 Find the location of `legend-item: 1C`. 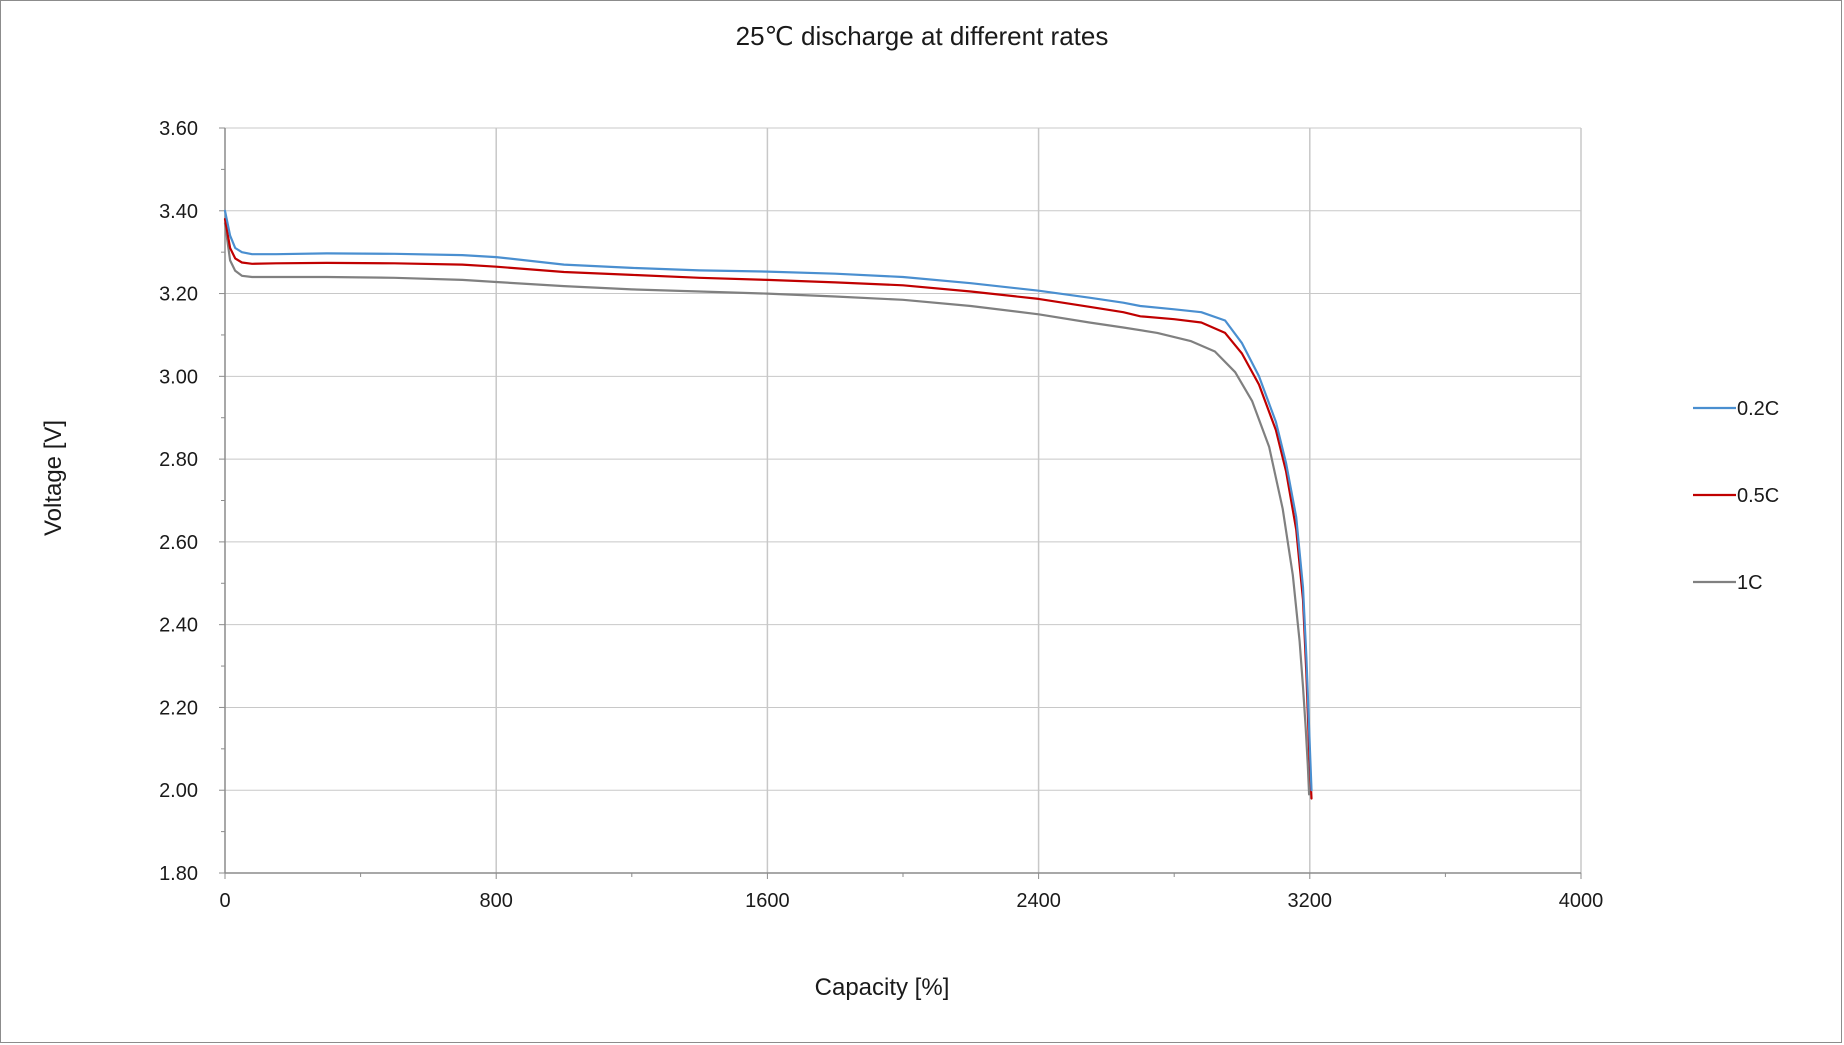

legend-item: 1C is located at coordinates (1728, 583).